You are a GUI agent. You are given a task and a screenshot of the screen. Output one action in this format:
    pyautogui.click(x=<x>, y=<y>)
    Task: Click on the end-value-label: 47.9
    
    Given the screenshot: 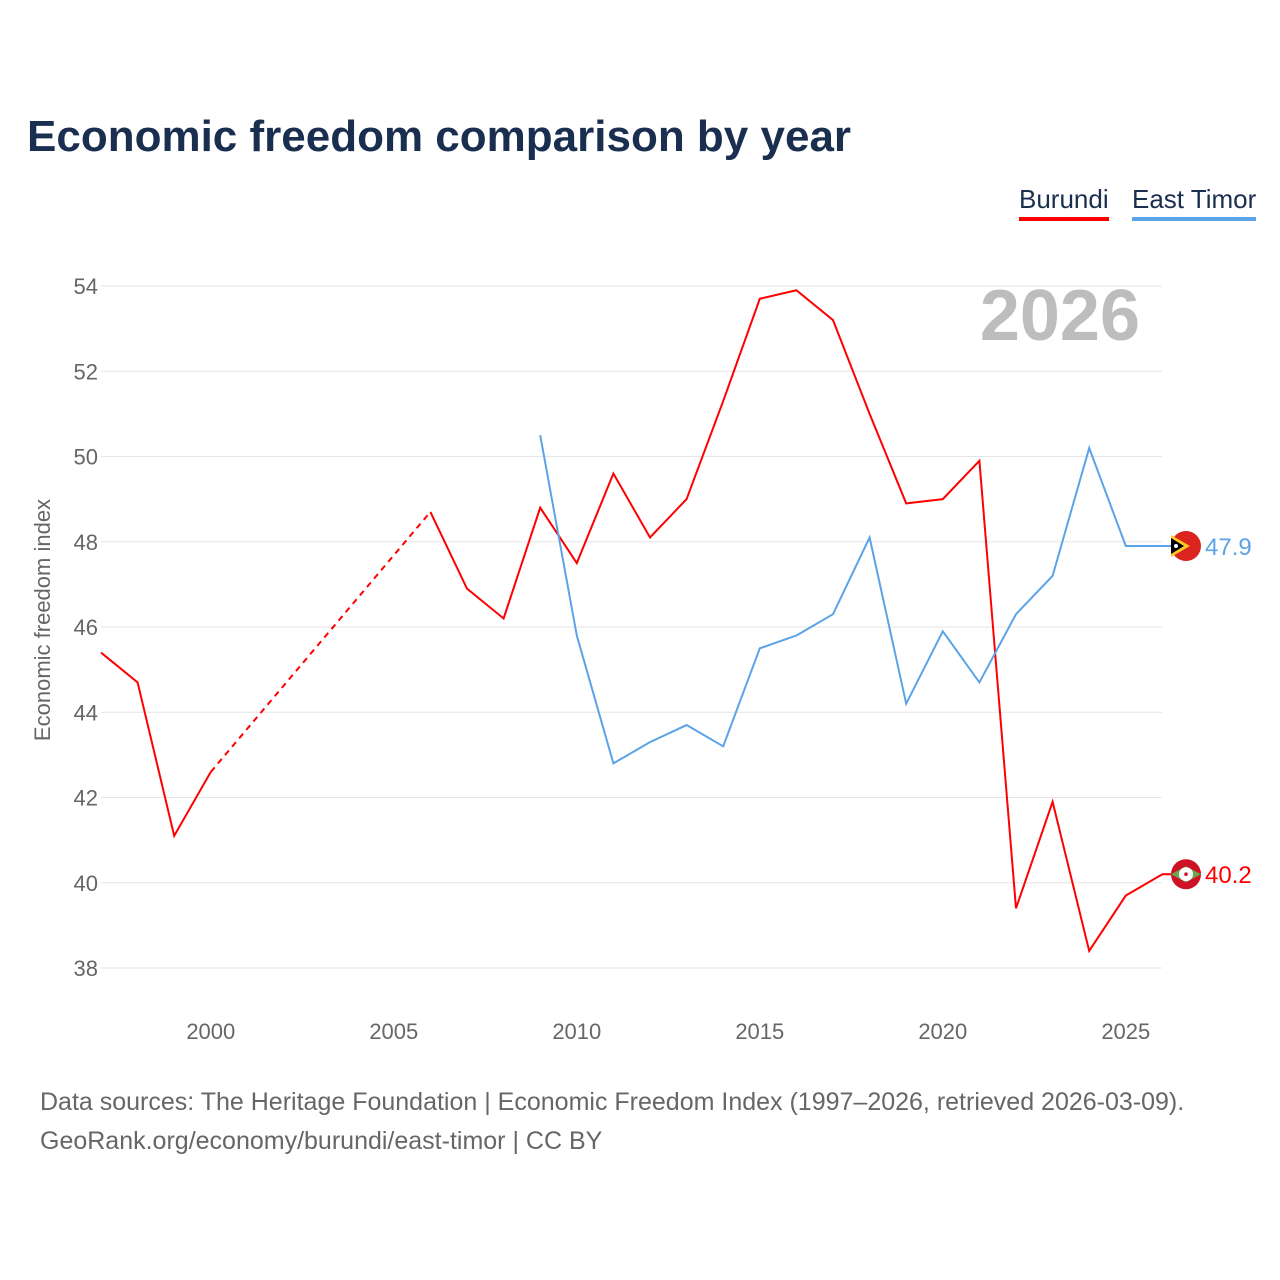 What is the action you would take?
    pyautogui.click(x=1228, y=547)
    